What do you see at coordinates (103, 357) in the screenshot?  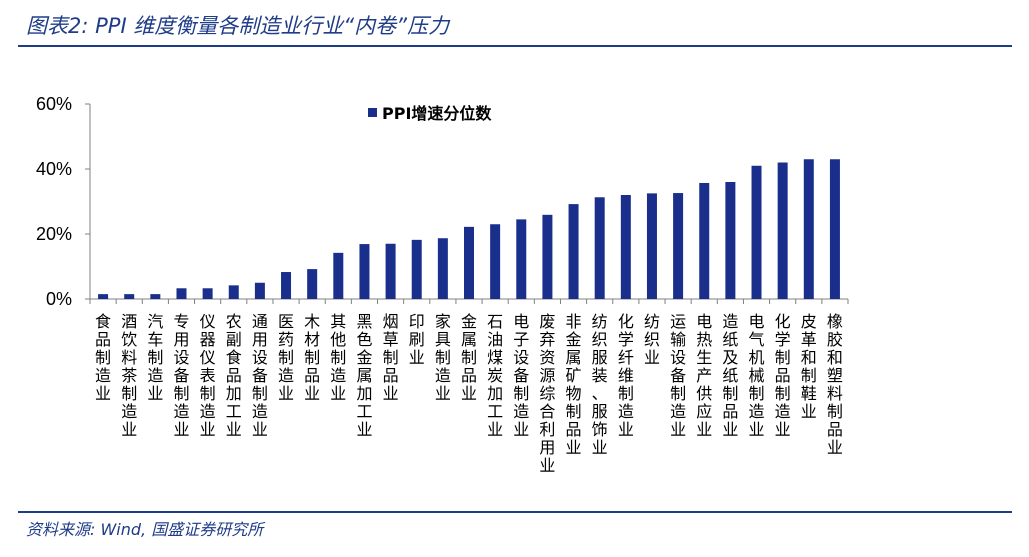 I see `x-category-label: 食品制造业` at bounding box center [103, 357].